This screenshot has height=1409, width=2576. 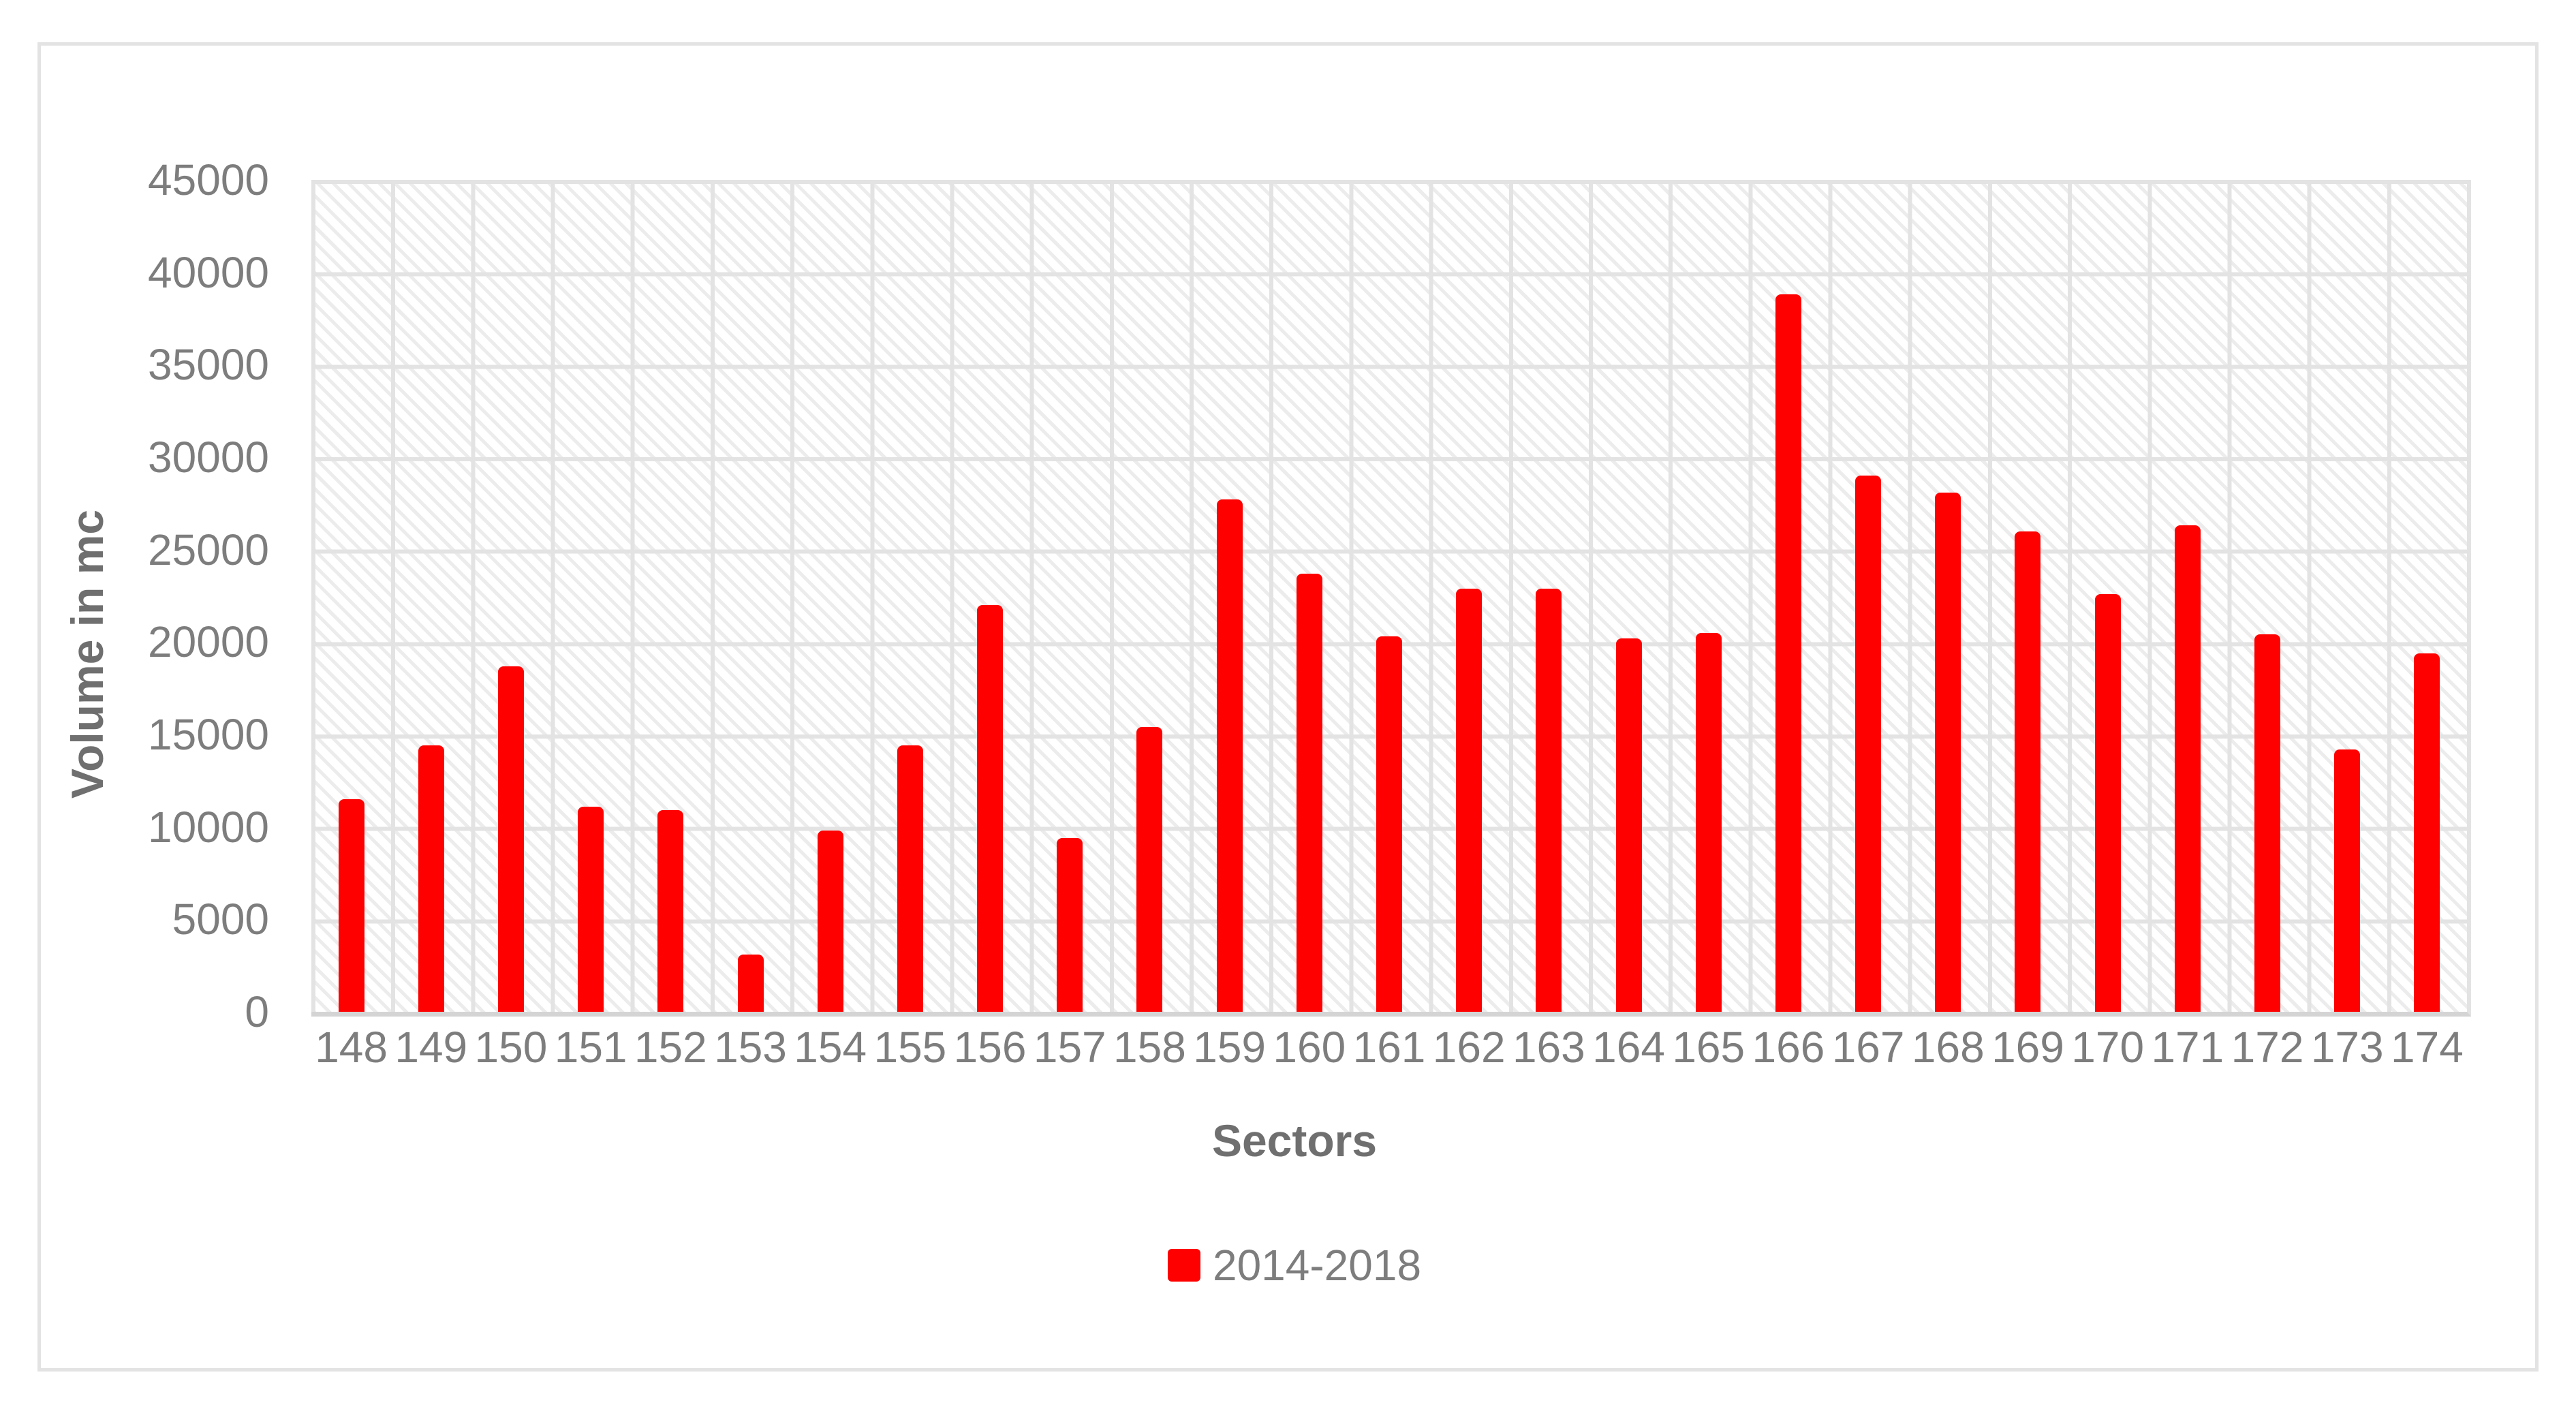 I want to click on x-tick-label: 171, so click(x=2187, y=1047).